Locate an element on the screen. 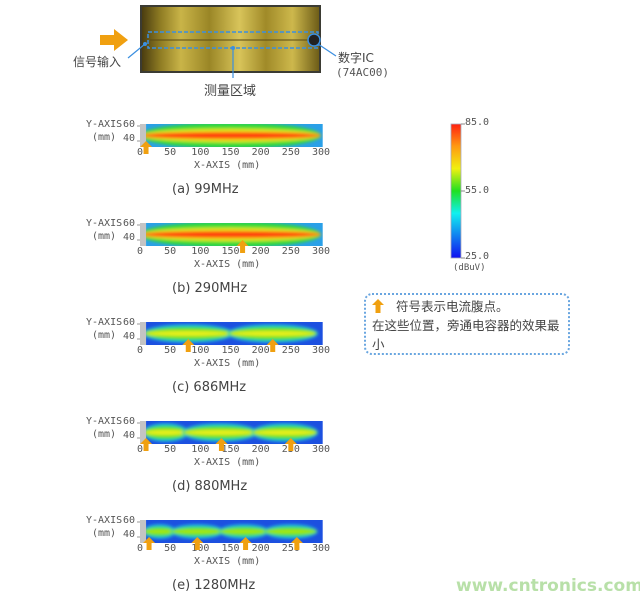 Image resolution: width=640 pixels, height=602 pixels. digital-ic-highlight is located at coordinates (314, 40).